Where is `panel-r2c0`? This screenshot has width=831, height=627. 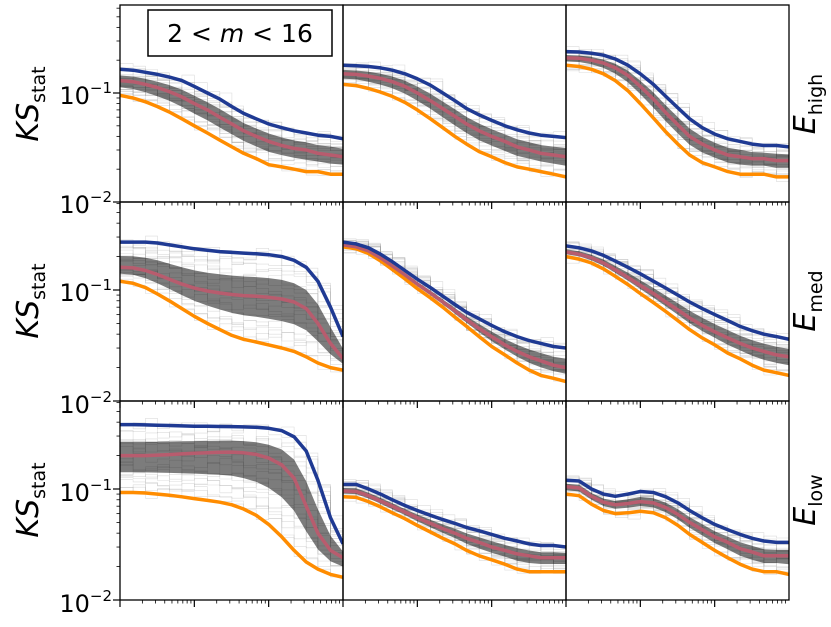
panel-r2c0 is located at coordinates (228, 503).